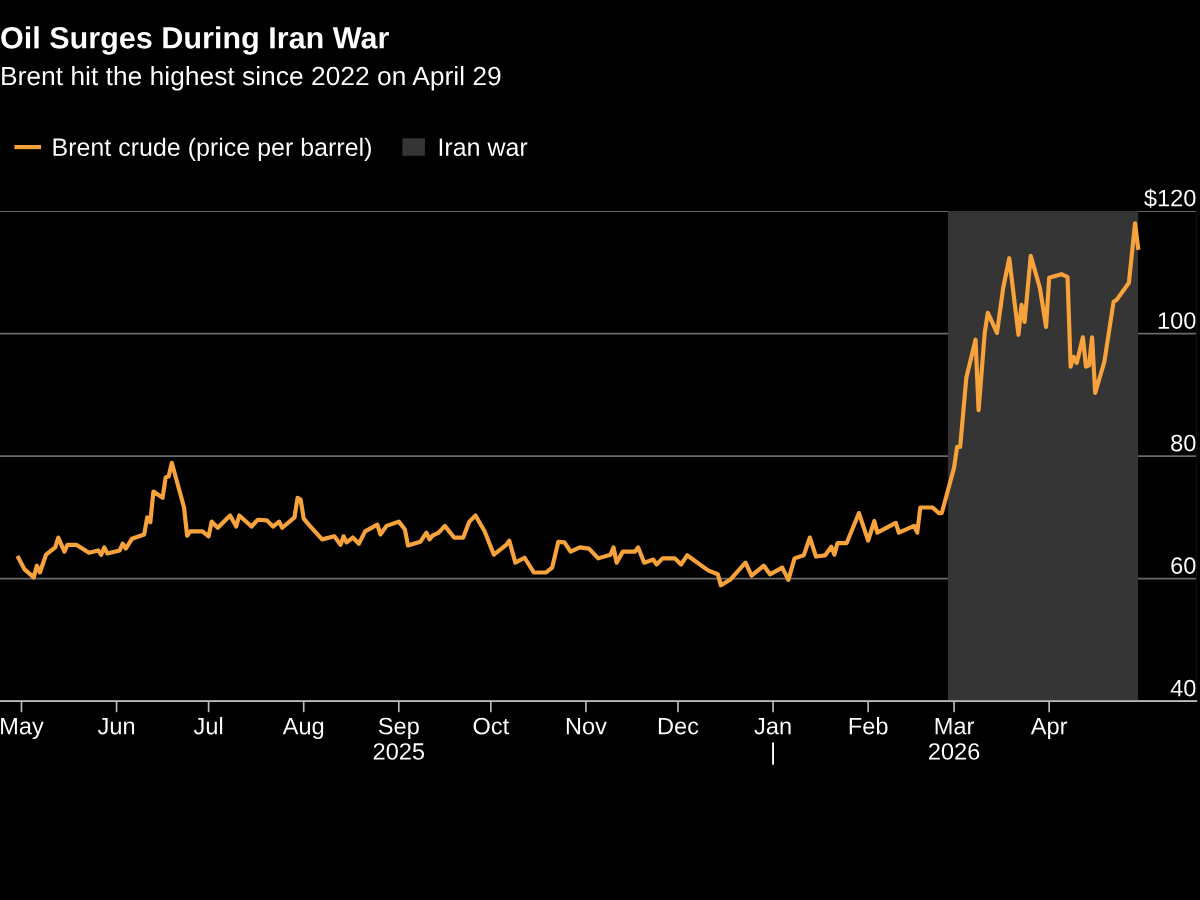  Describe the element at coordinates (954, 738) in the screenshot. I see `x-tick-label: Mar 2026` at that location.